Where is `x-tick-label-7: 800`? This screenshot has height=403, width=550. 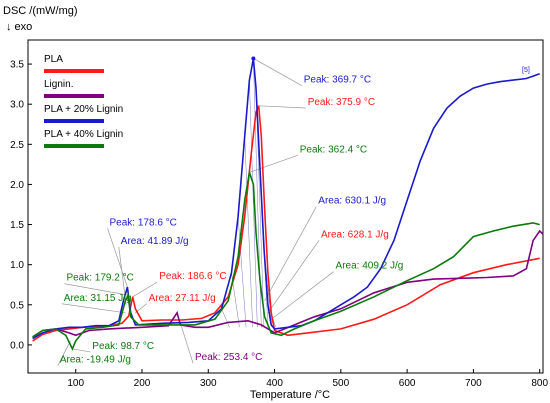 x-tick-label-7: 800 is located at coordinates (539, 383).